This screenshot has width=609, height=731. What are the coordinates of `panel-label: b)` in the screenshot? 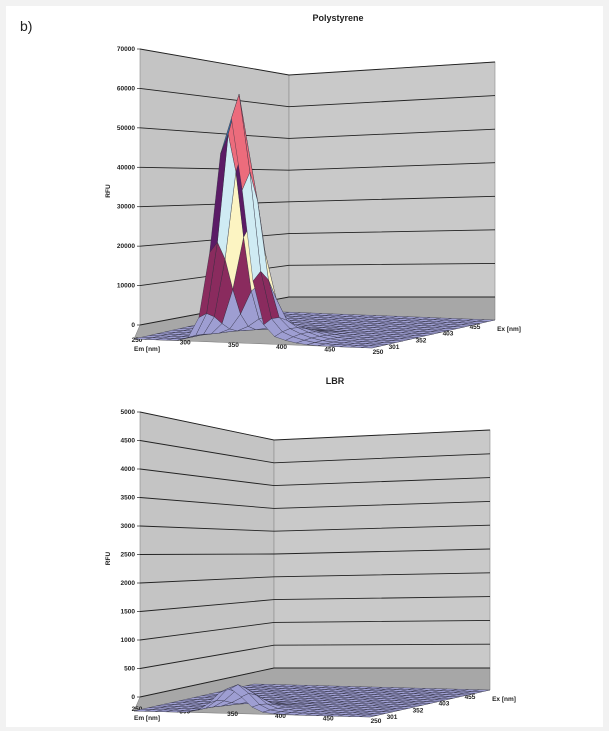 It's located at (26, 26).